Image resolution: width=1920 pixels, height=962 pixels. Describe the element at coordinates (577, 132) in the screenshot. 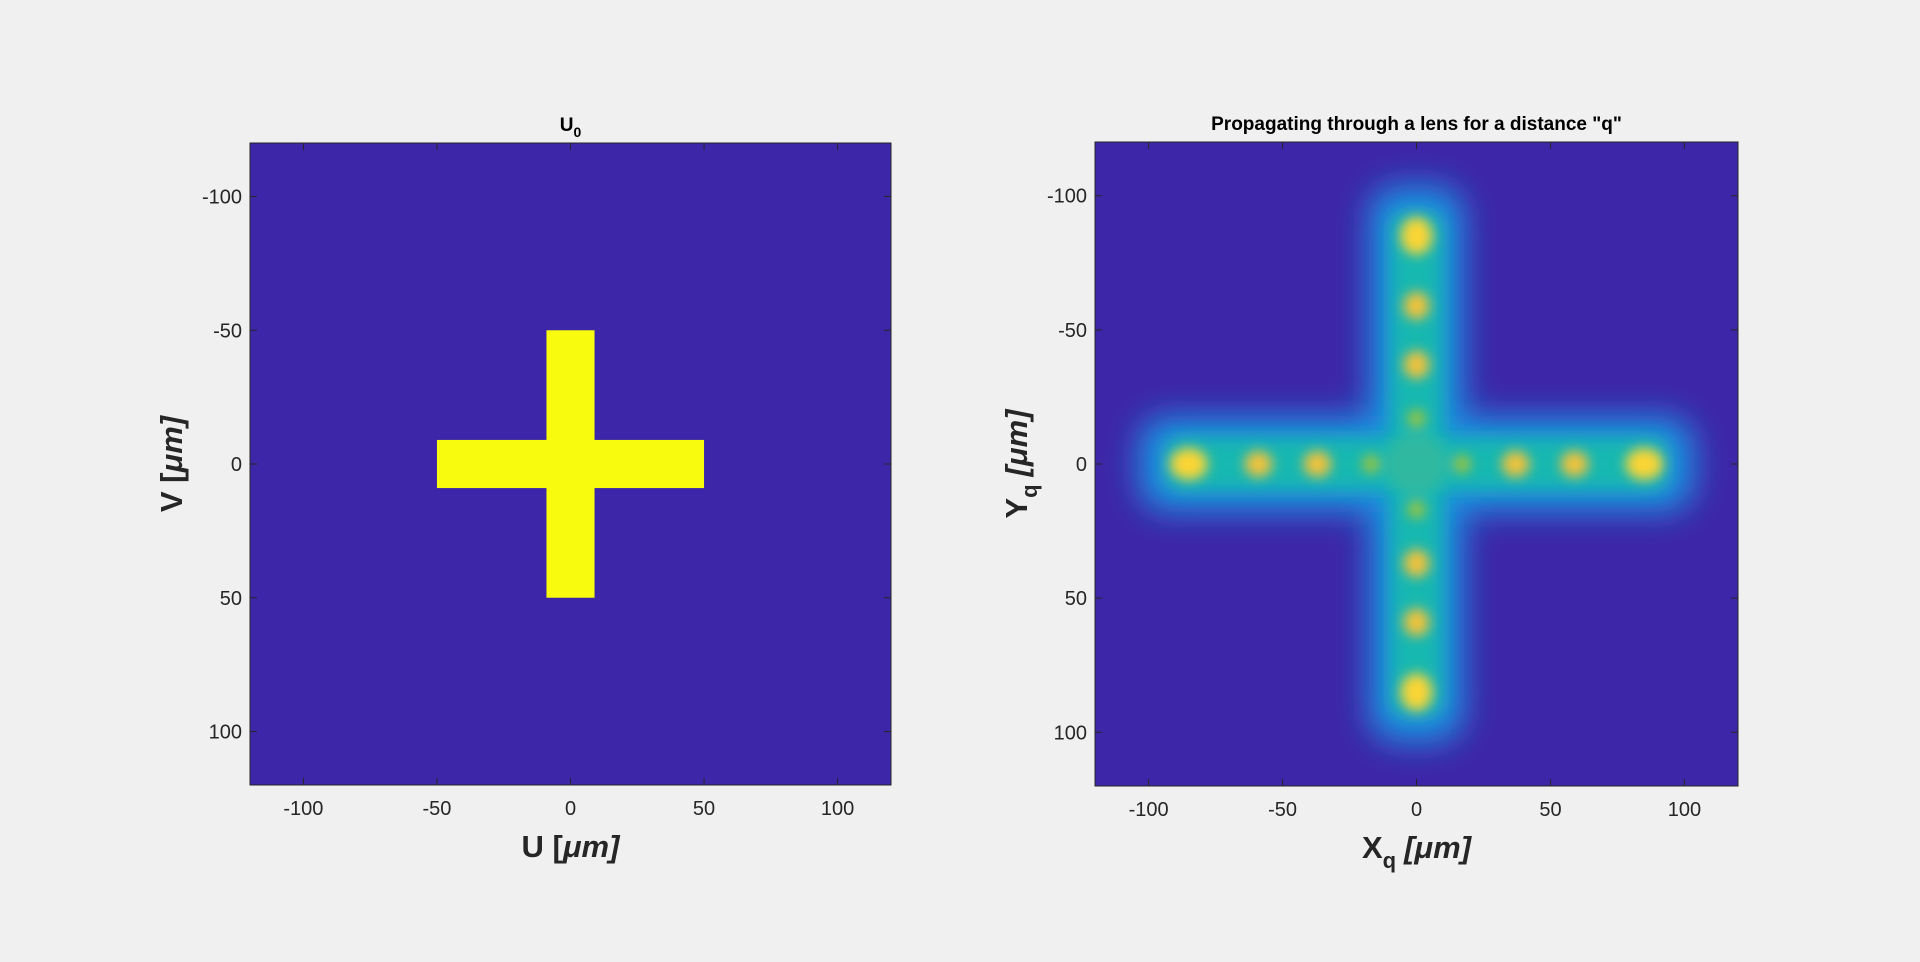

I see `title-subscript: 0` at that location.